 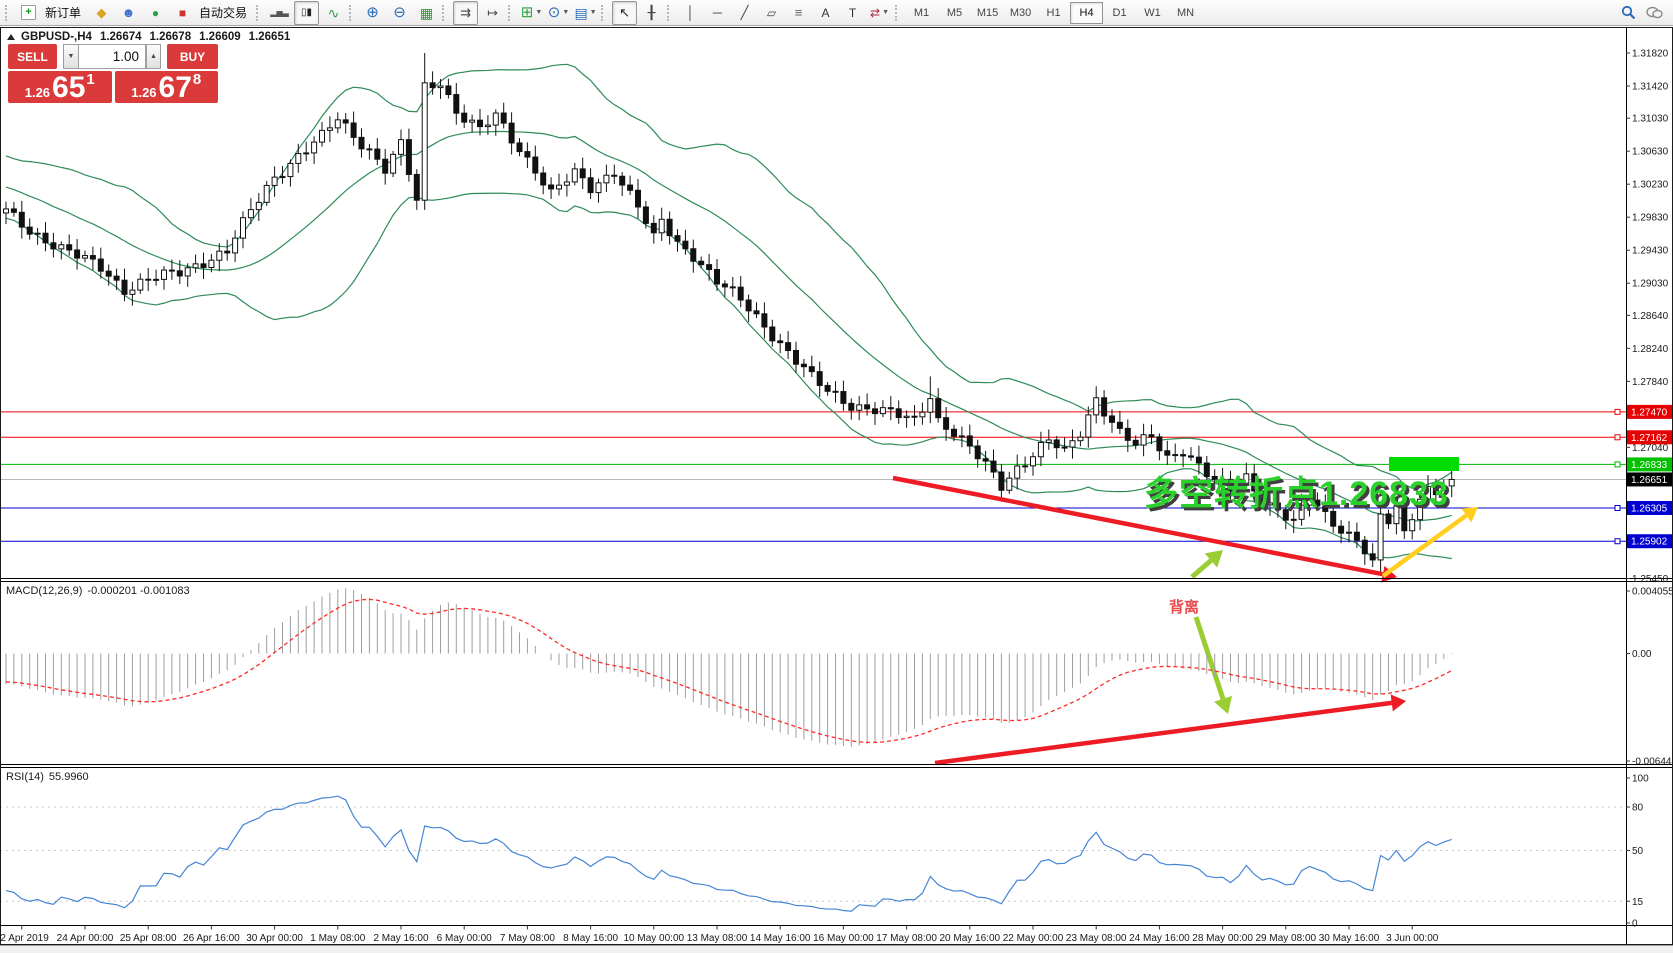 What do you see at coordinates (825, 13) in the screenshot?
I see `text-icon: A` at bounding box center [825, 13].